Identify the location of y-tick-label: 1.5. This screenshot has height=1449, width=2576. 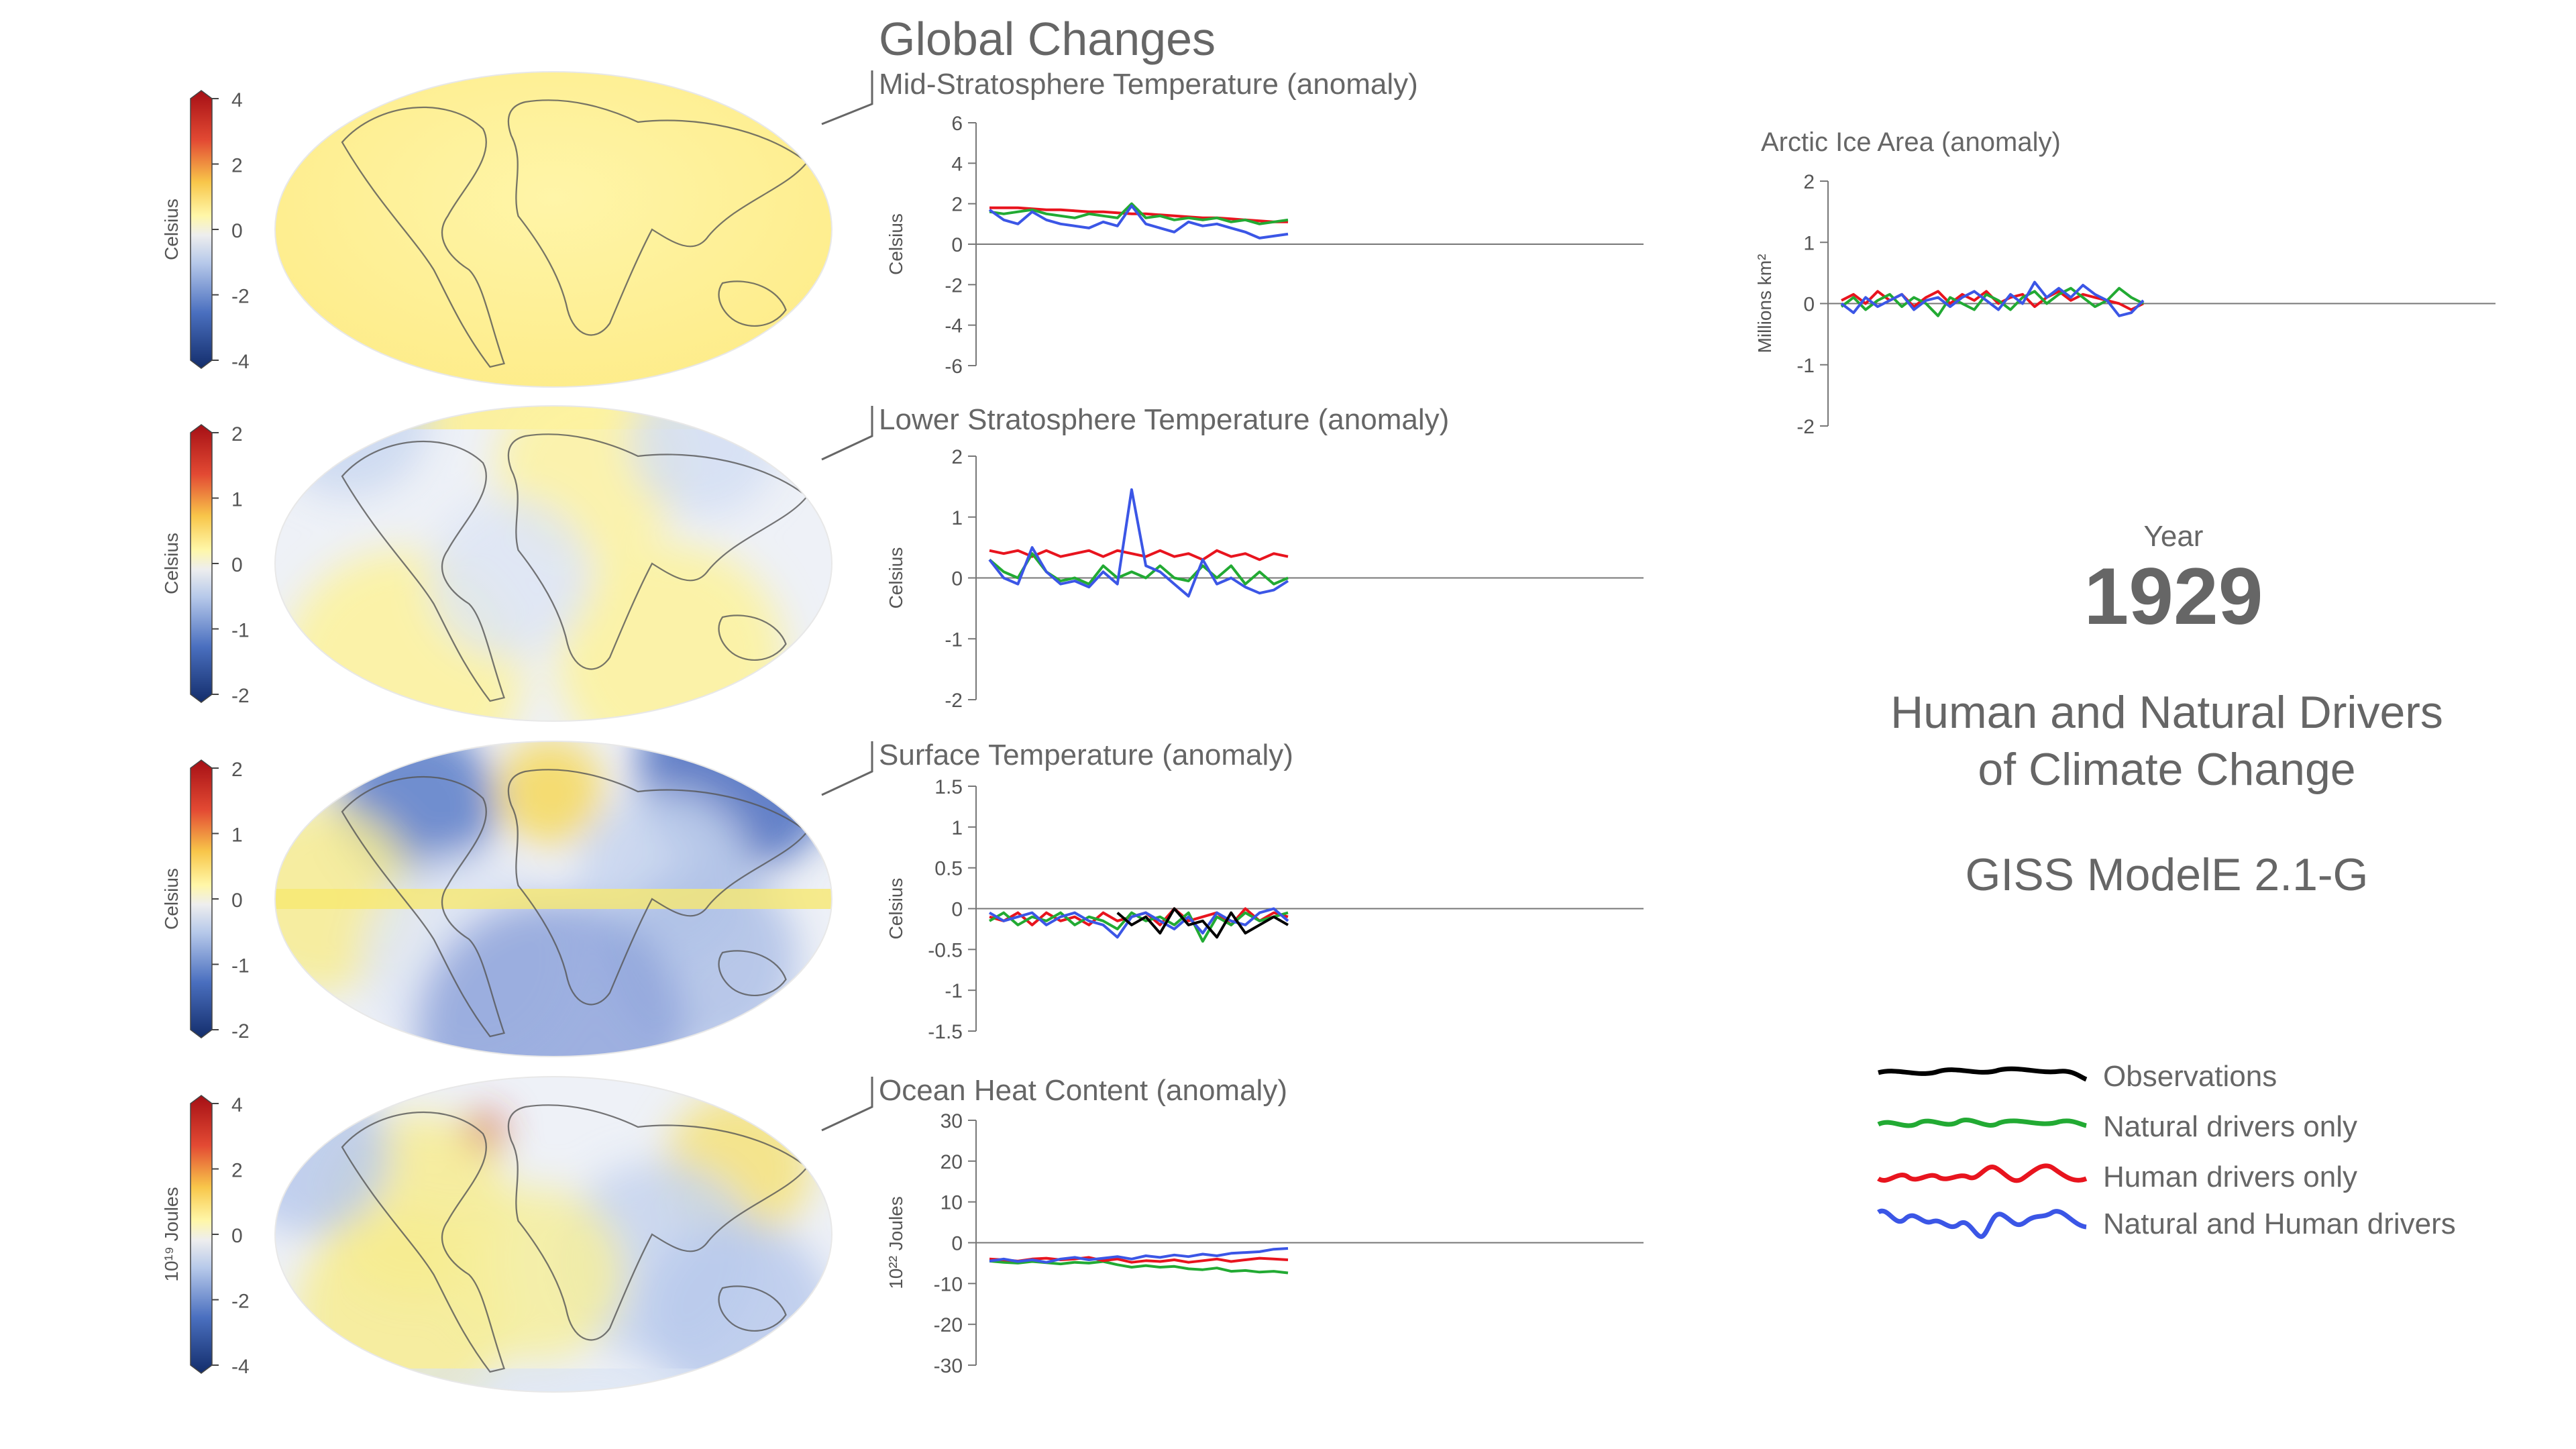
(948, 787).